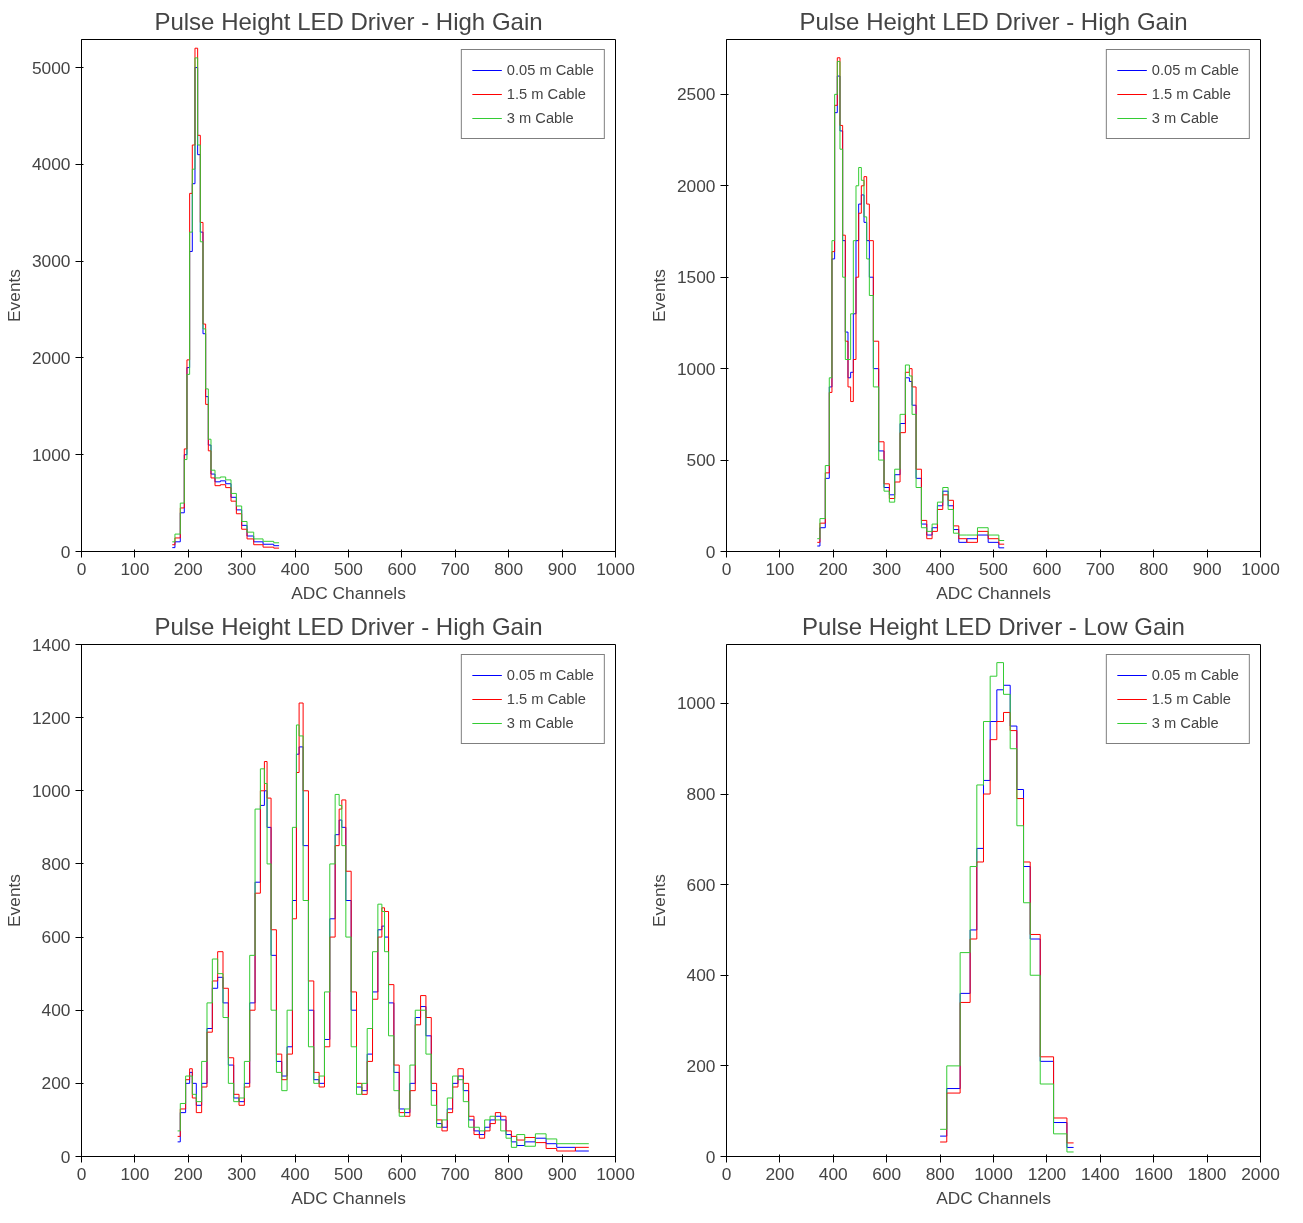  What do you see at coordinates (51, 67) in the screenshot?
I see `y-tick-label: 5000` at bounding box center [51, 67].